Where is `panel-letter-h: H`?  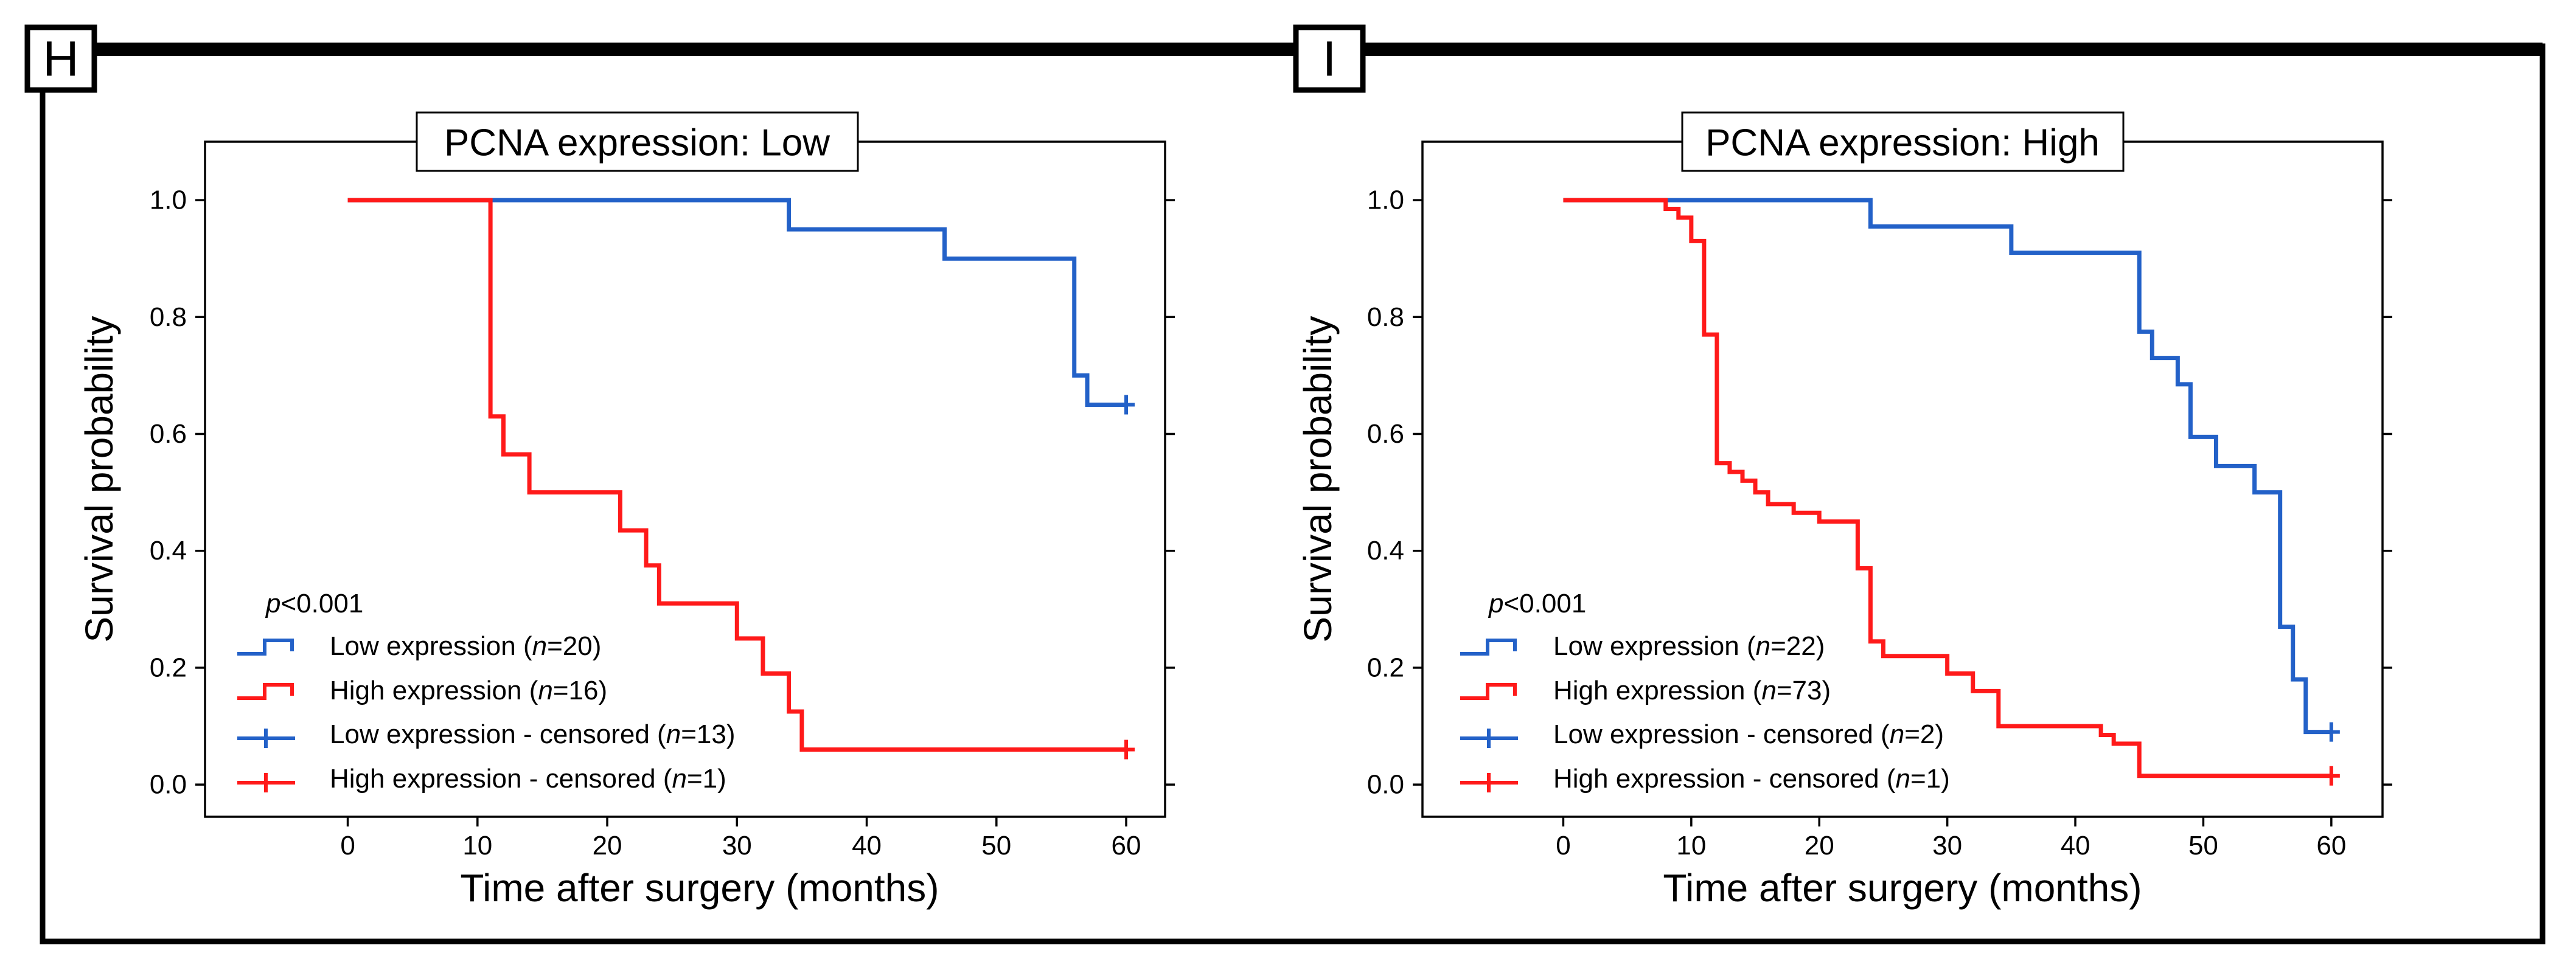
panel-letter-h: H is located at coordinates (60, 59).